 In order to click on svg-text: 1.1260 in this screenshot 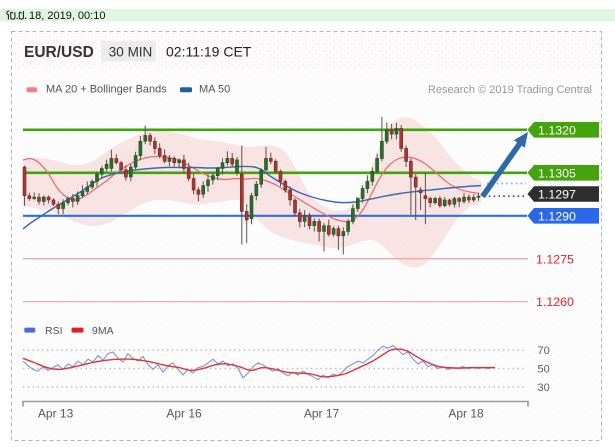, I will do `click(555, 302)`.